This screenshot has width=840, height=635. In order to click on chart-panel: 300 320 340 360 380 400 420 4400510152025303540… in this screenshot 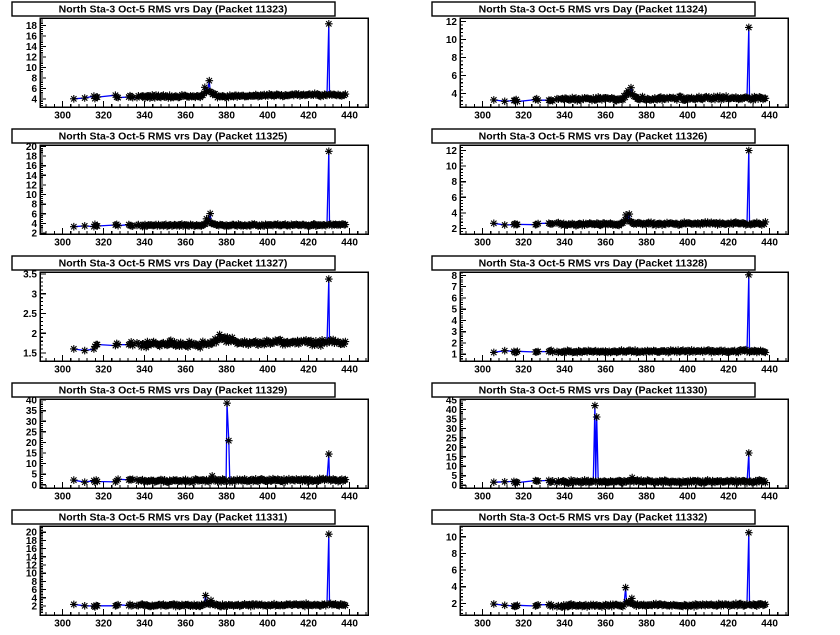, I will do `click(610, 442)`.